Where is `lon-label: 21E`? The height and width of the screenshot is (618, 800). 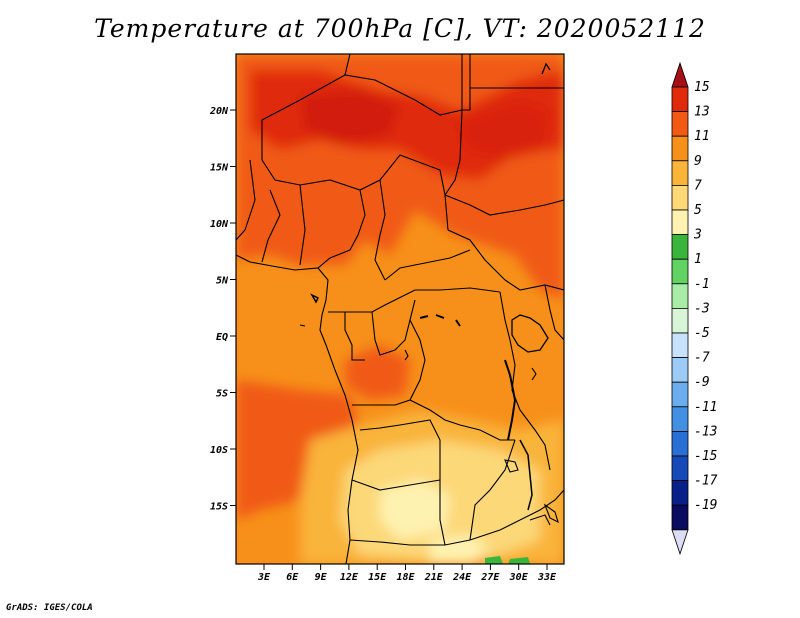 lon-label: 21E is located at coordinates (434, 577).